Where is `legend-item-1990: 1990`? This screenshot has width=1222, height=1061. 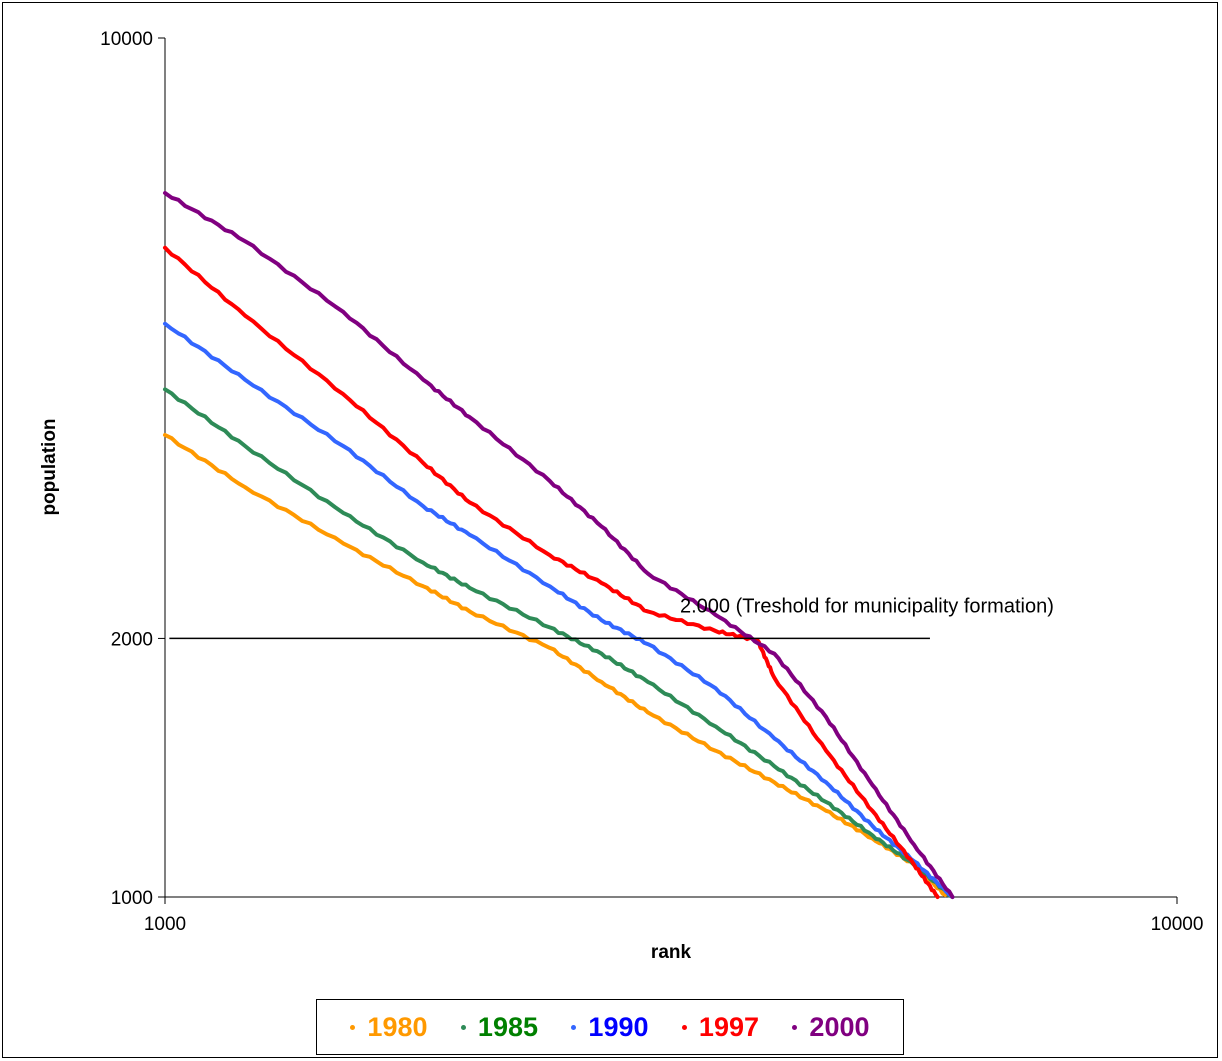 legend-item-1990: 1990 is located at coordinates (610, 1027).